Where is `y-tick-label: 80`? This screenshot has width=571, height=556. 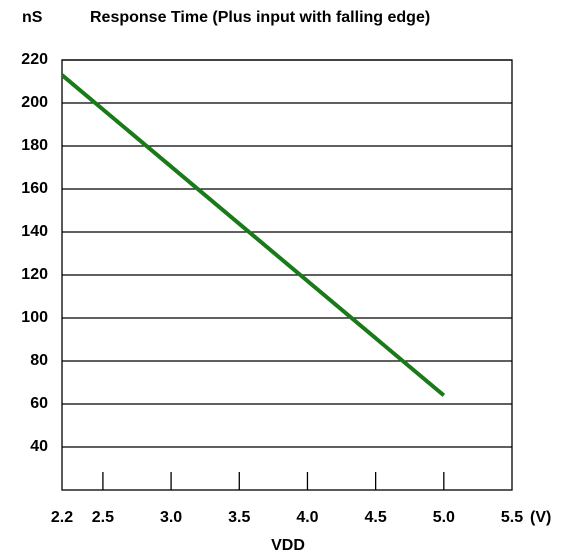 y-tick-label: 80 is located at coordinates (39, 360).